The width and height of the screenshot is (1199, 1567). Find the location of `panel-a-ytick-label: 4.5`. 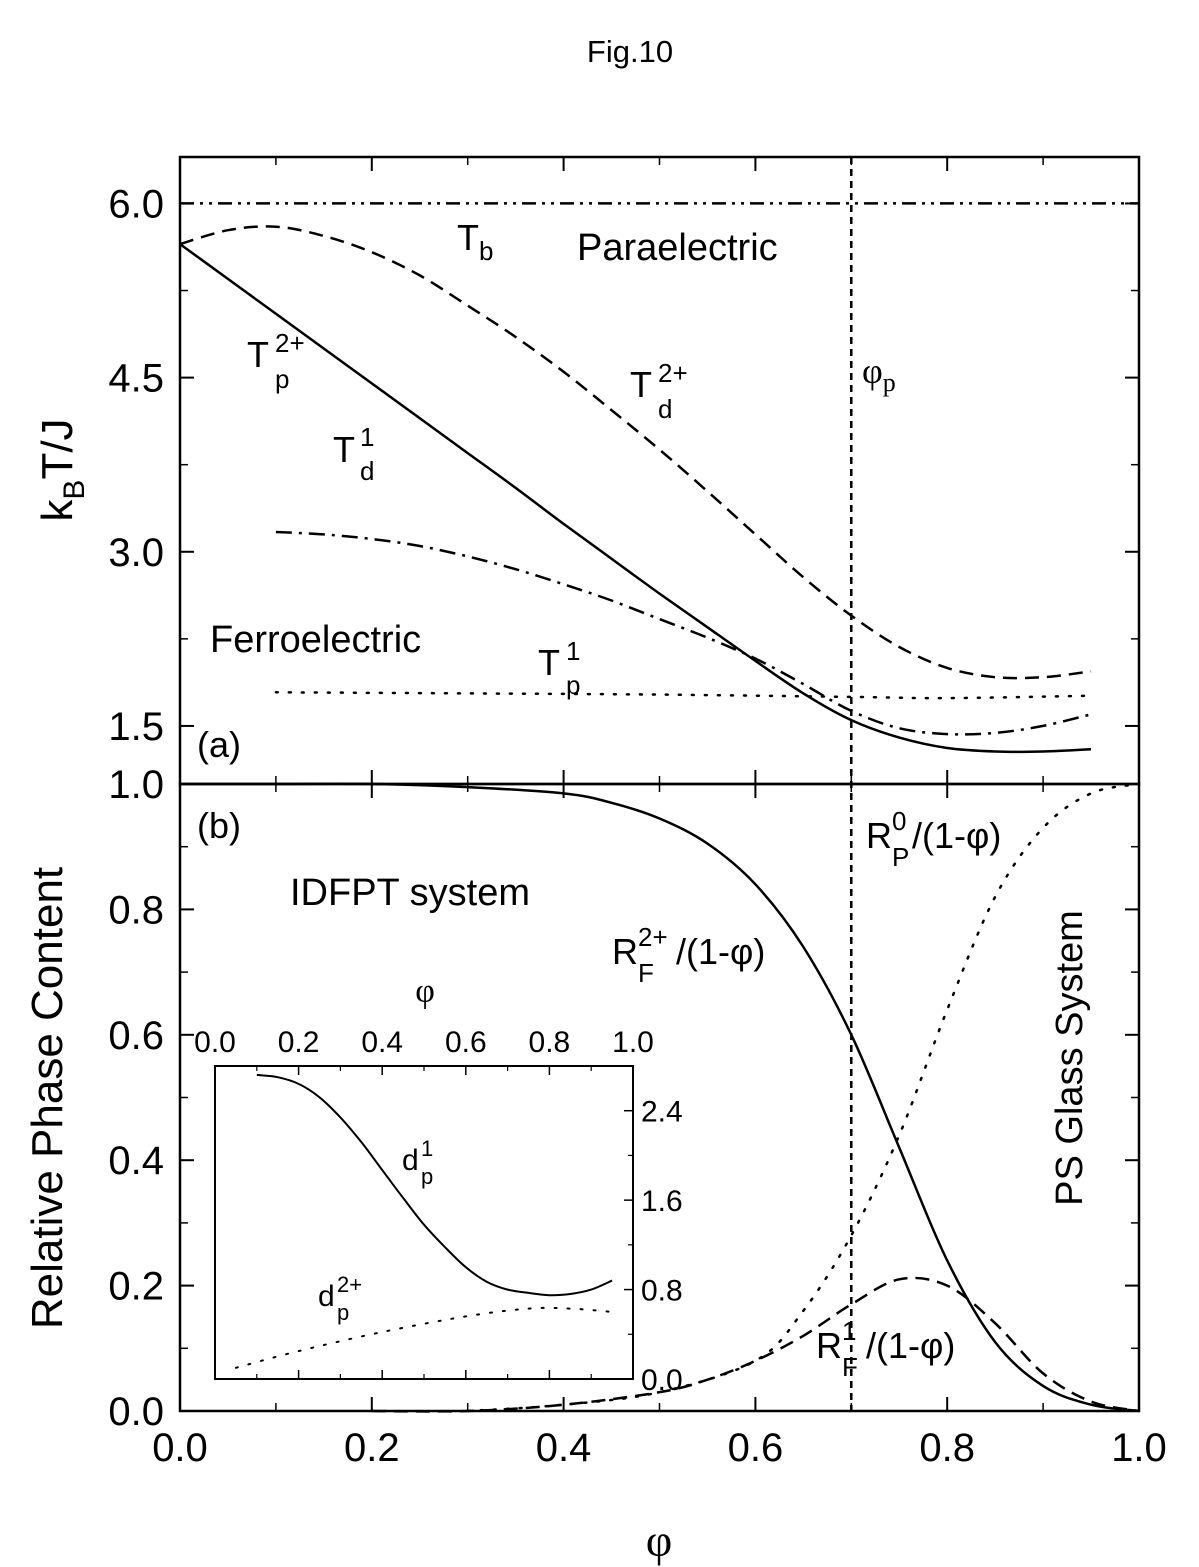

panel-a-ytick-label: 4.5 is located at coordinates (136, 379).